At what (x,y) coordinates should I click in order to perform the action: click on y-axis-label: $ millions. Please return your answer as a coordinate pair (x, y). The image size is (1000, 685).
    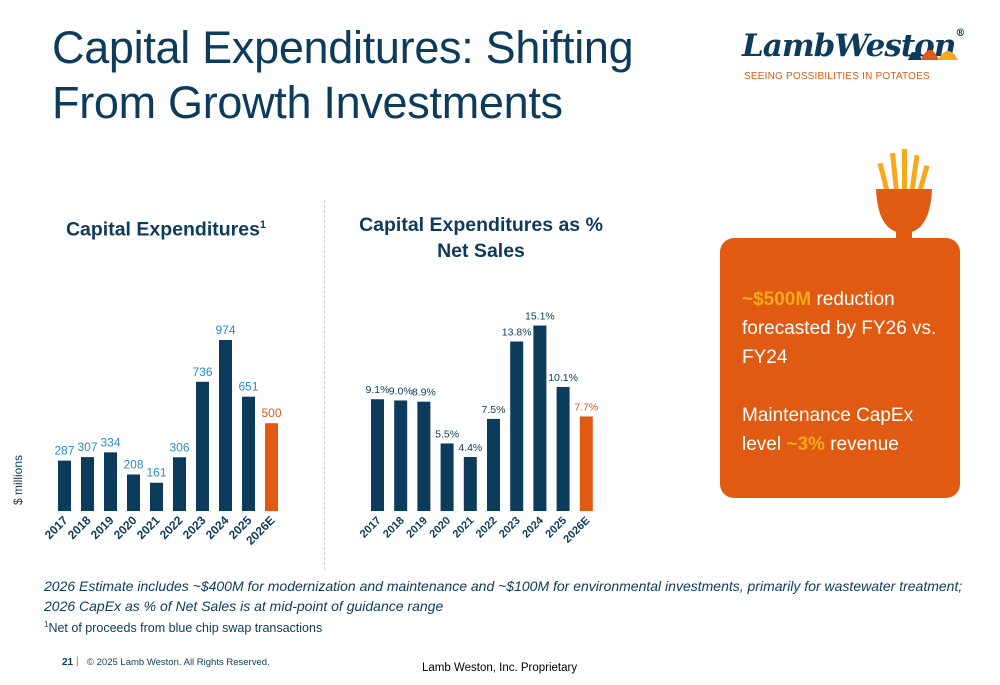
    Looking at the image, I should click on (18, 479).